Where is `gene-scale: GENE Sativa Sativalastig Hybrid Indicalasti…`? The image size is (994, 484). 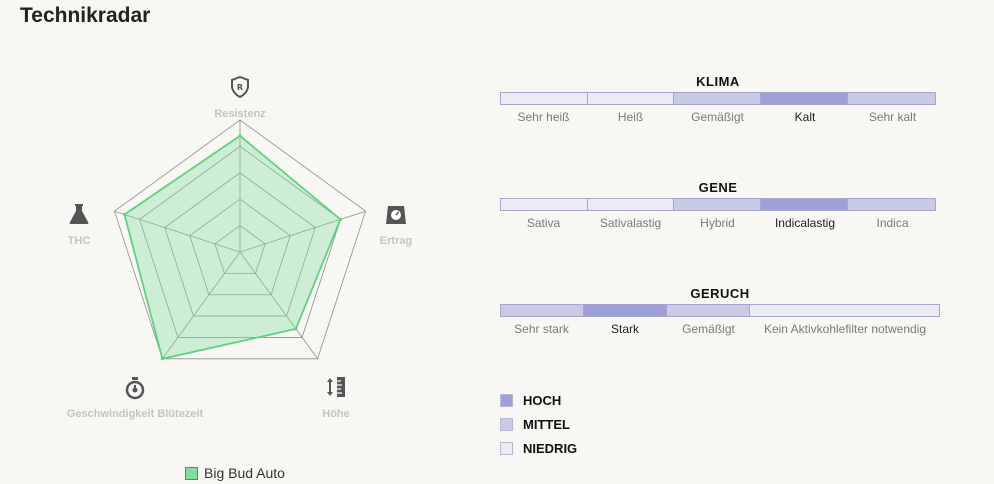
gene-scale: GENE Sativa Sativalastig Hybrid Indicalasti… is located at coordinates (718, 205).